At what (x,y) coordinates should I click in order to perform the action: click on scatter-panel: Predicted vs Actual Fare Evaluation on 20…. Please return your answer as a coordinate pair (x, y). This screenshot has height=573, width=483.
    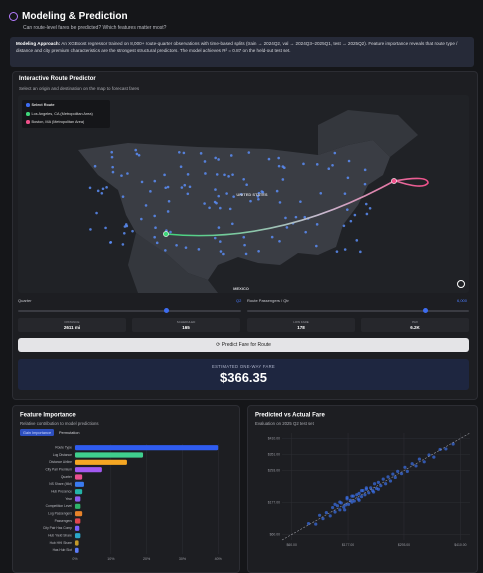
    Looking at the image, I should click on (362, 489).